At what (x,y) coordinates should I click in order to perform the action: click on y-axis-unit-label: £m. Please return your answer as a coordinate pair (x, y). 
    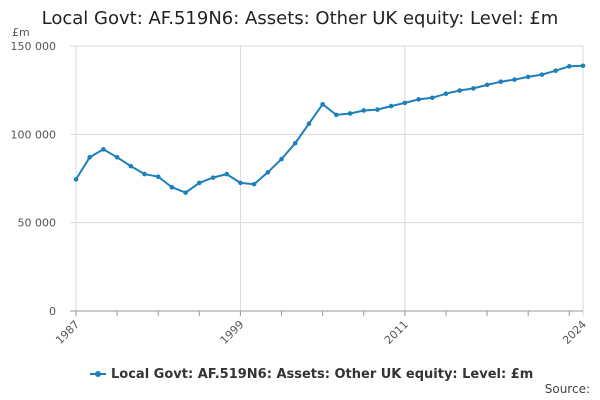
    Looking at the image, I should click on (21, 32).